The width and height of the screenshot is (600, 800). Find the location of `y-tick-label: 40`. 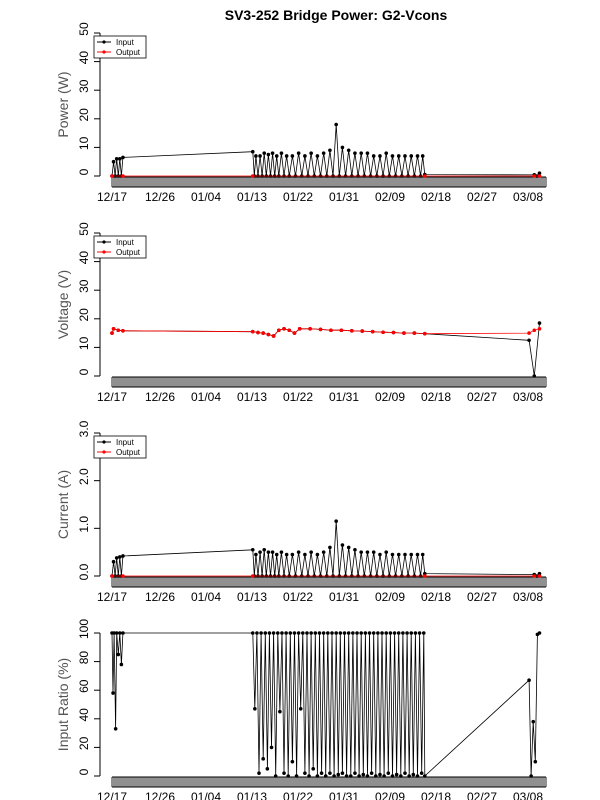

y-tick-label: 40 is located at coordinates (84, 715).